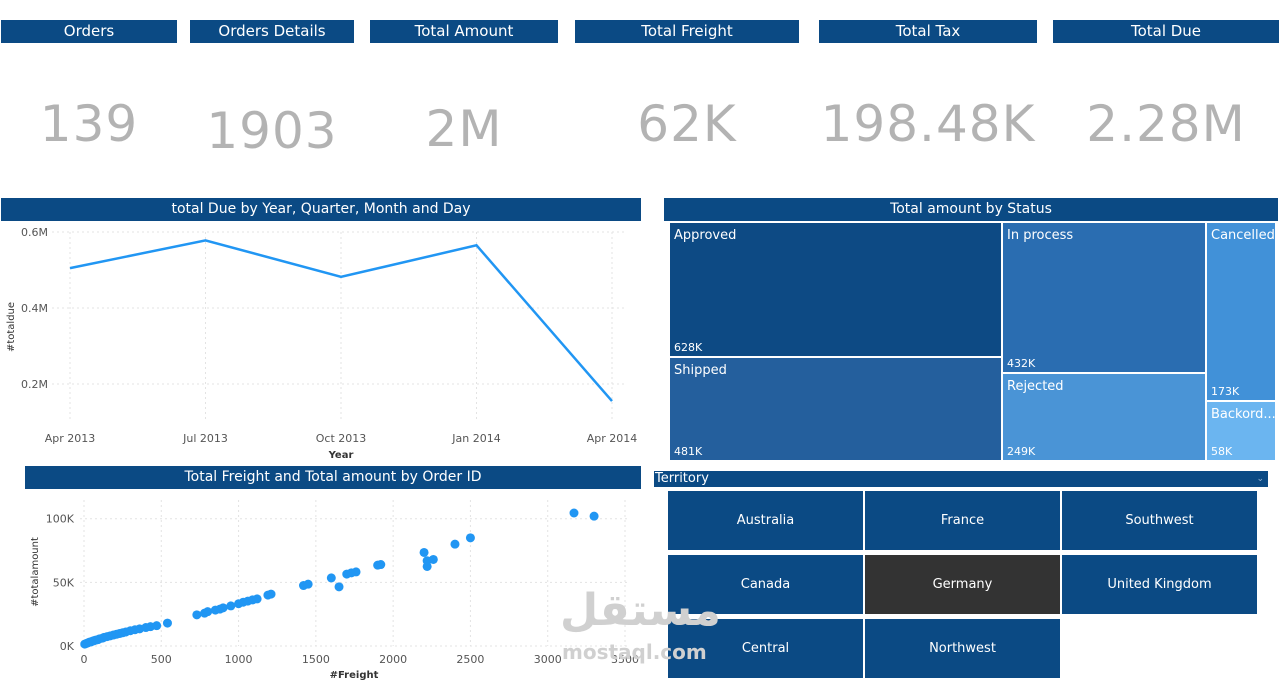 The image size is (1279, 680). Describe the element at coordinates (700, 370) in the screenshot. I see `tile-shipped-label: Shipped` at that location.